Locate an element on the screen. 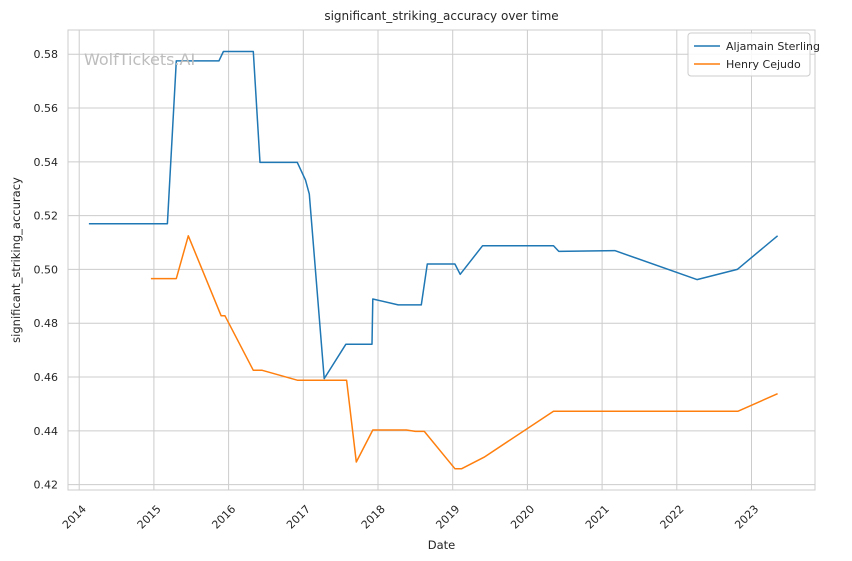  legend-label-cejudo: Henry Cejudo is located at coordinates (763, 64).